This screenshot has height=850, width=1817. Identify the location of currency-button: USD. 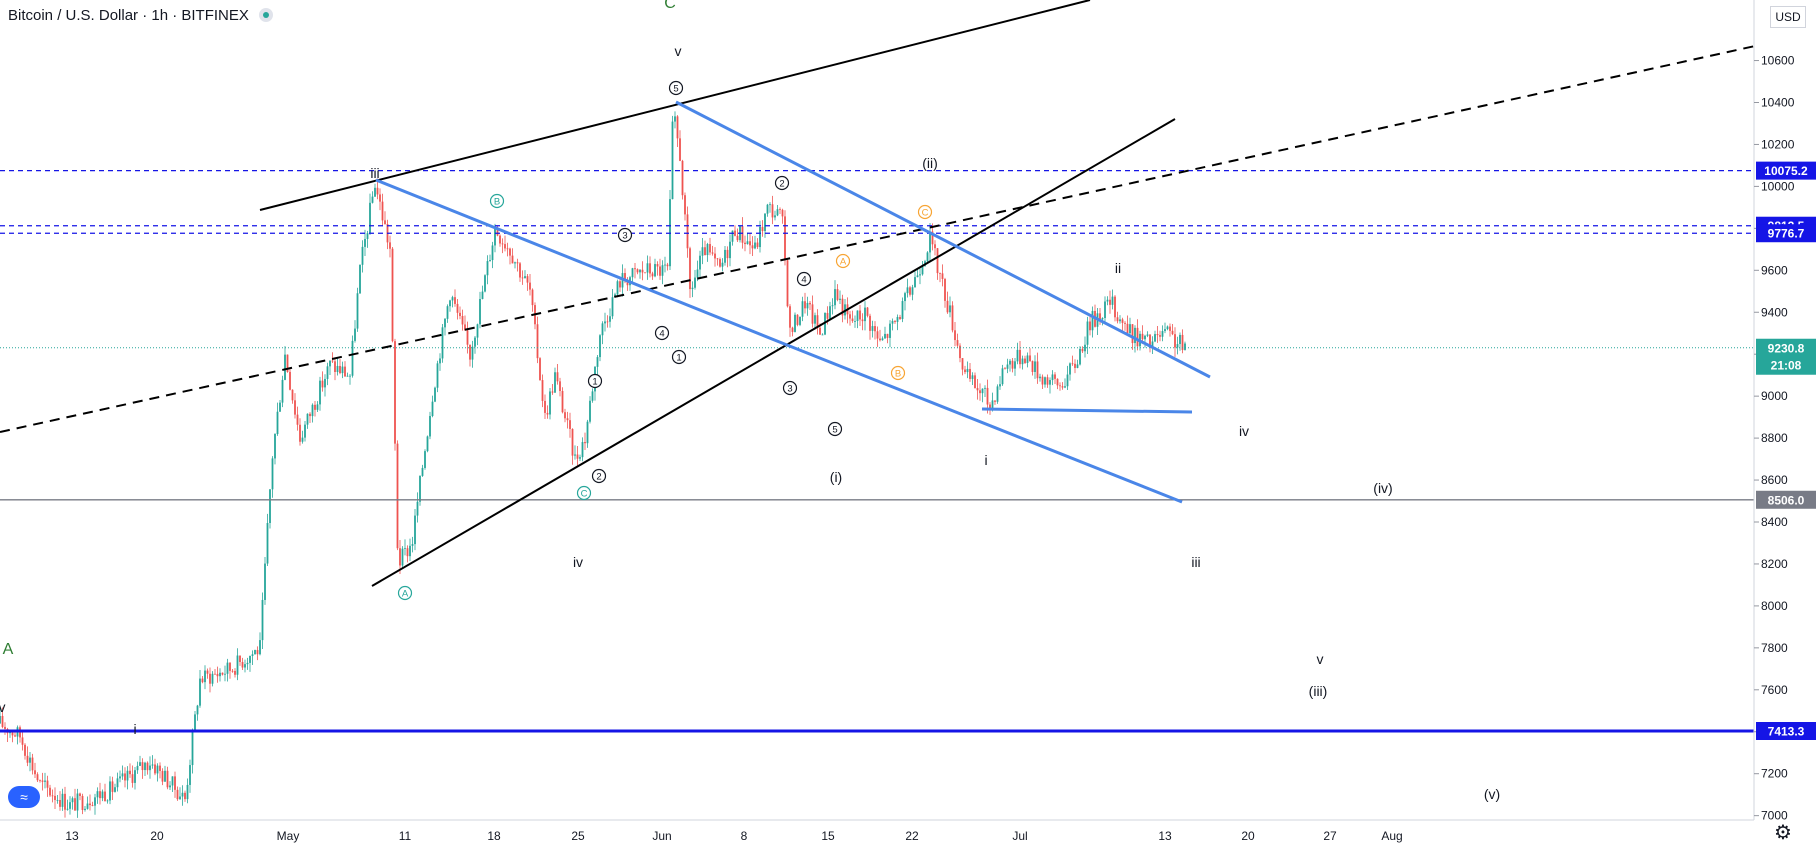
(1788, 17).